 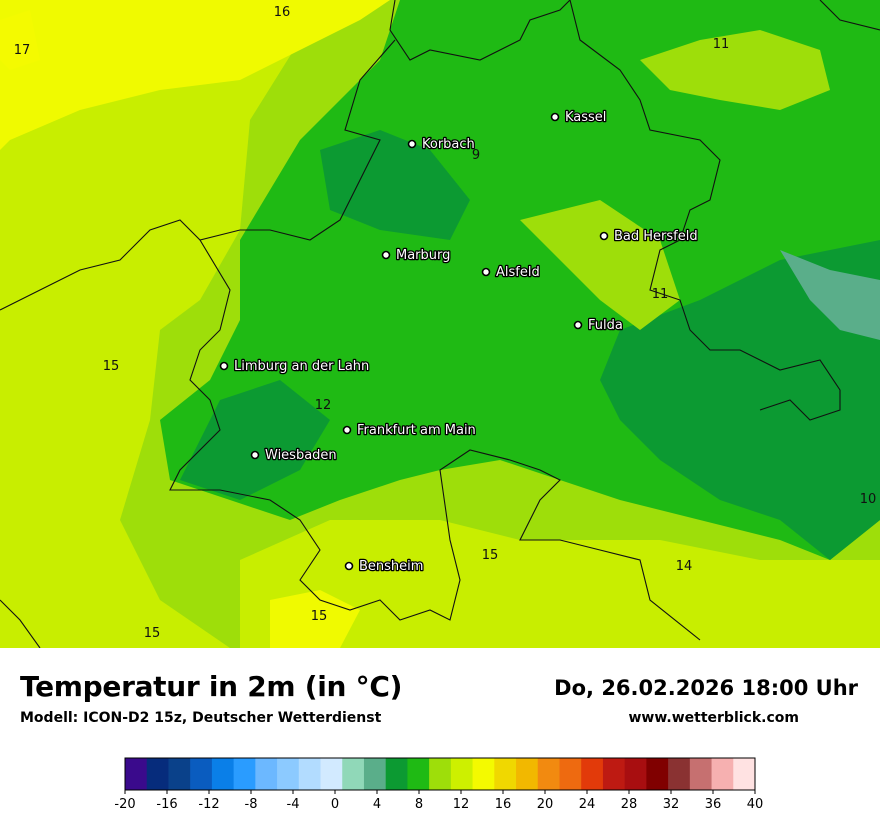 What do you see at coordinates (448, 144) in the screenshot?
I see `city-label: Korbach` at bounding box center [448, 144].